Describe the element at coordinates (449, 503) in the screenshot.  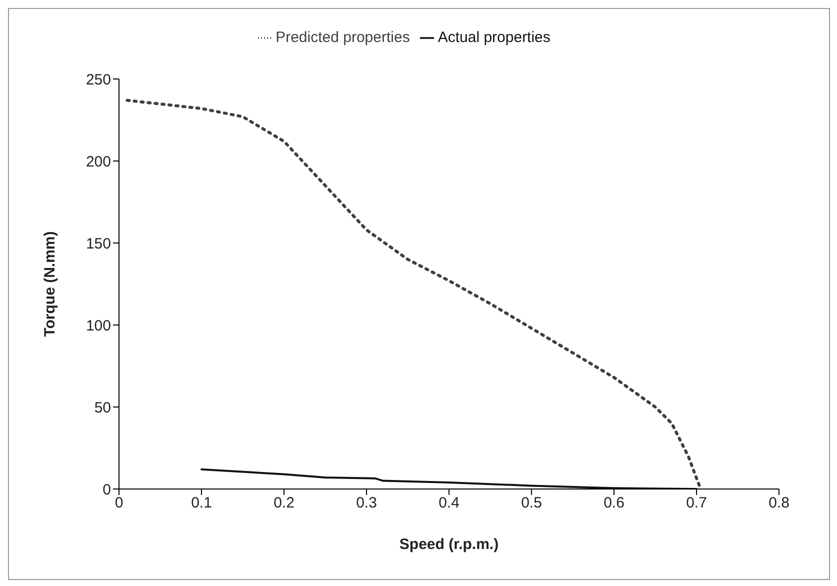
I see `x-tick-label: 0.4` at that location.